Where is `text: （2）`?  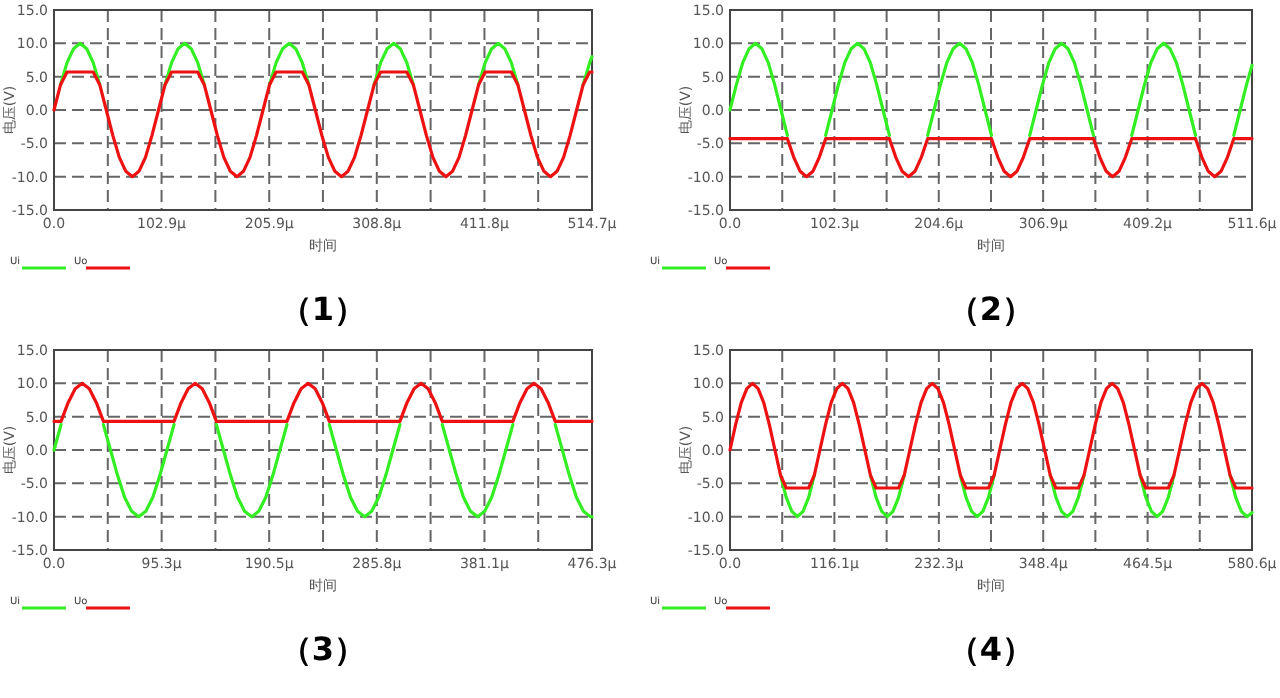
text: （2） is located at coordinates (991, 309).